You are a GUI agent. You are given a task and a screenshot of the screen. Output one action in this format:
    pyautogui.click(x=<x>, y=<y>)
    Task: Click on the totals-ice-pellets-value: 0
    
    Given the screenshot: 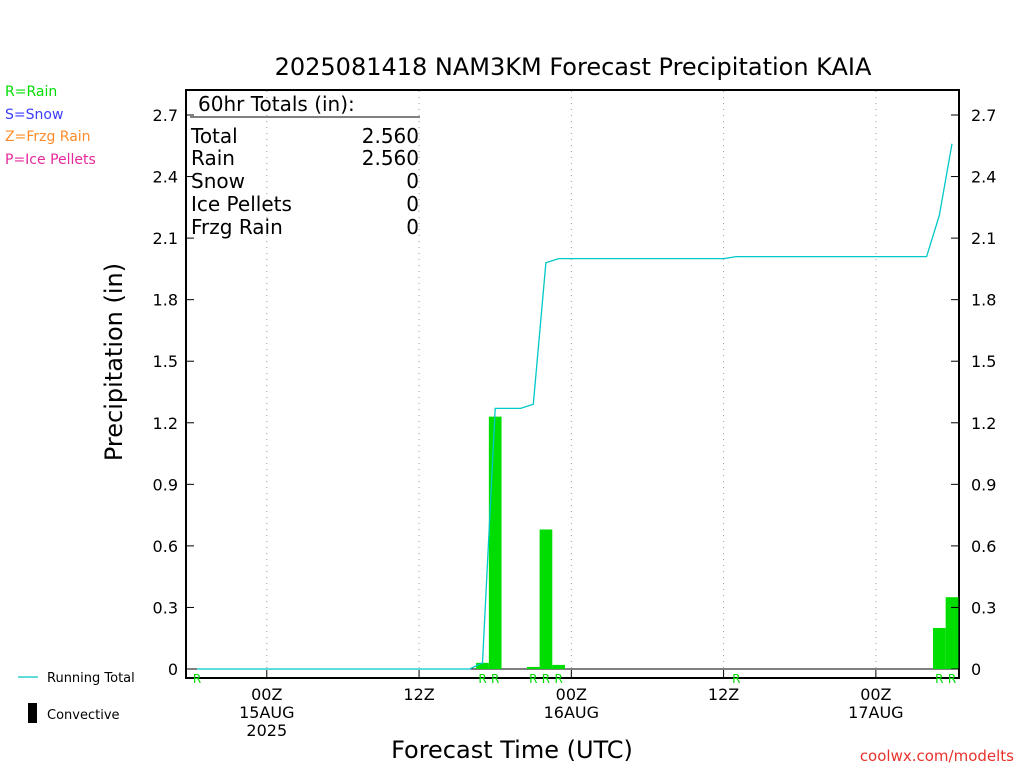 What is the action you would take?
    pyautogui.click(x=412, y=204)
    